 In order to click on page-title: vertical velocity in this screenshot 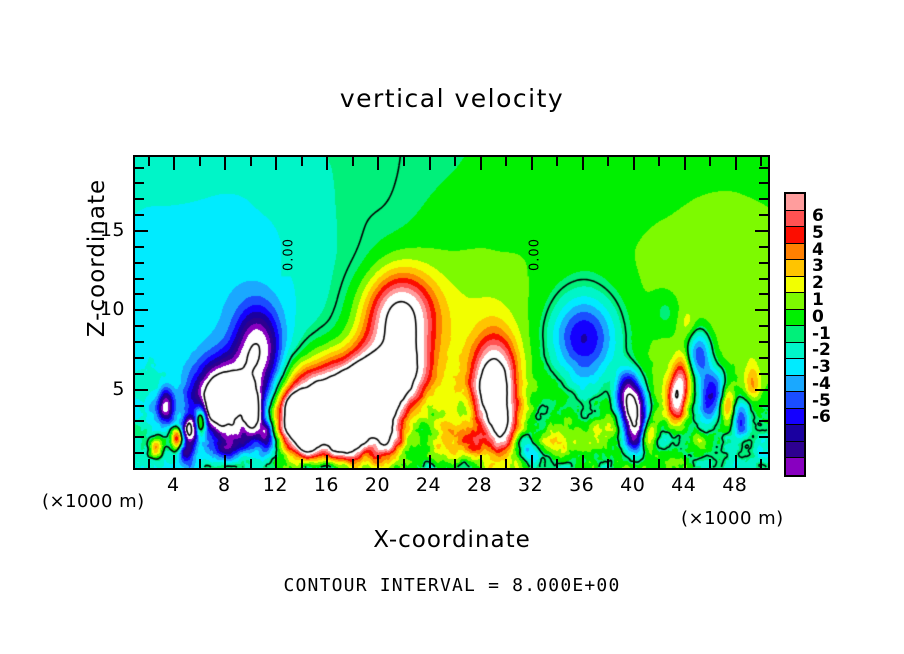, I will do `click(452, 98)`.